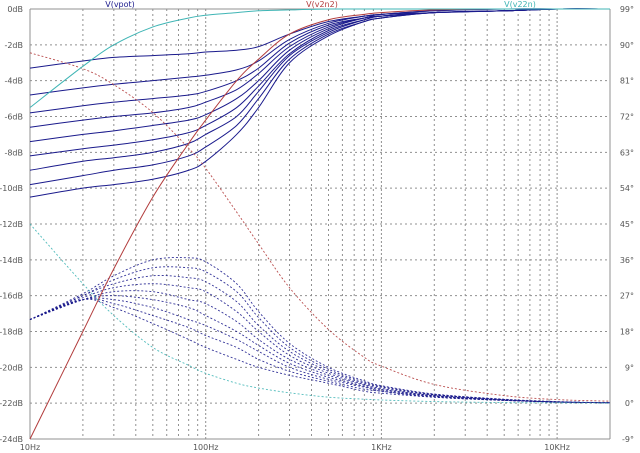 The width and height of the screenshot is (640, 453). I want to click on y-tick-left: 0dB, so click(15, 9).